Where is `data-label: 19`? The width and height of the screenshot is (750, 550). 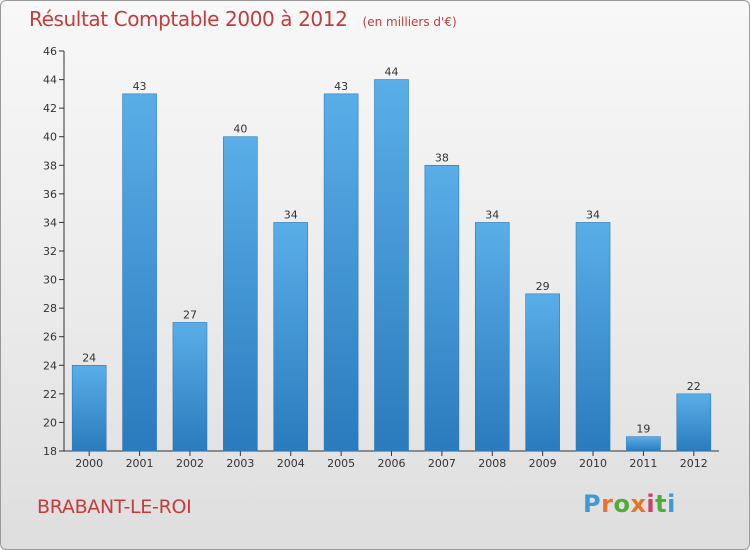 data-label: 19 is located at coordinates (643, 429).